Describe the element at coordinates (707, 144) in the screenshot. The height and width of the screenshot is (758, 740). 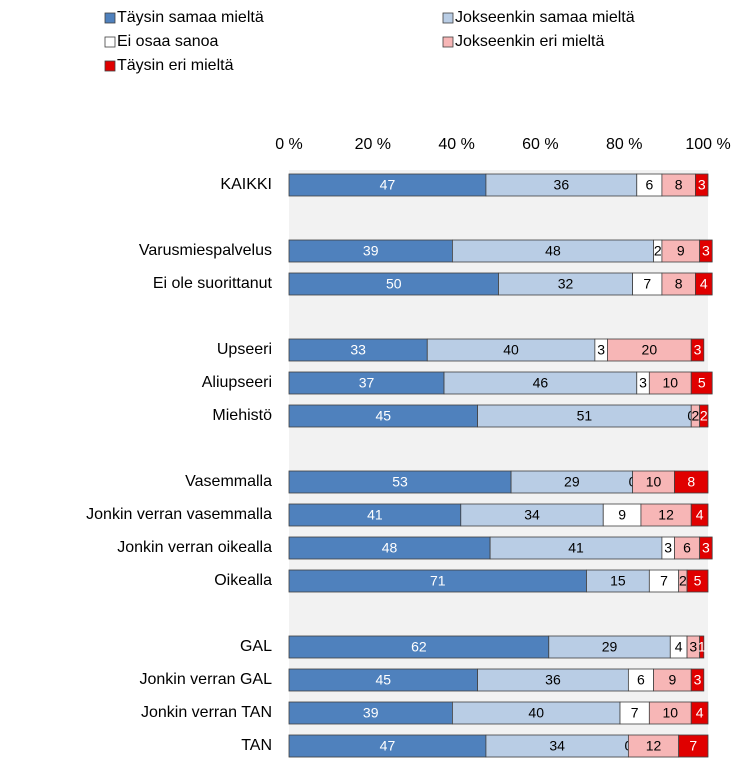
I see `x-tick-label: 100 %` at that location.